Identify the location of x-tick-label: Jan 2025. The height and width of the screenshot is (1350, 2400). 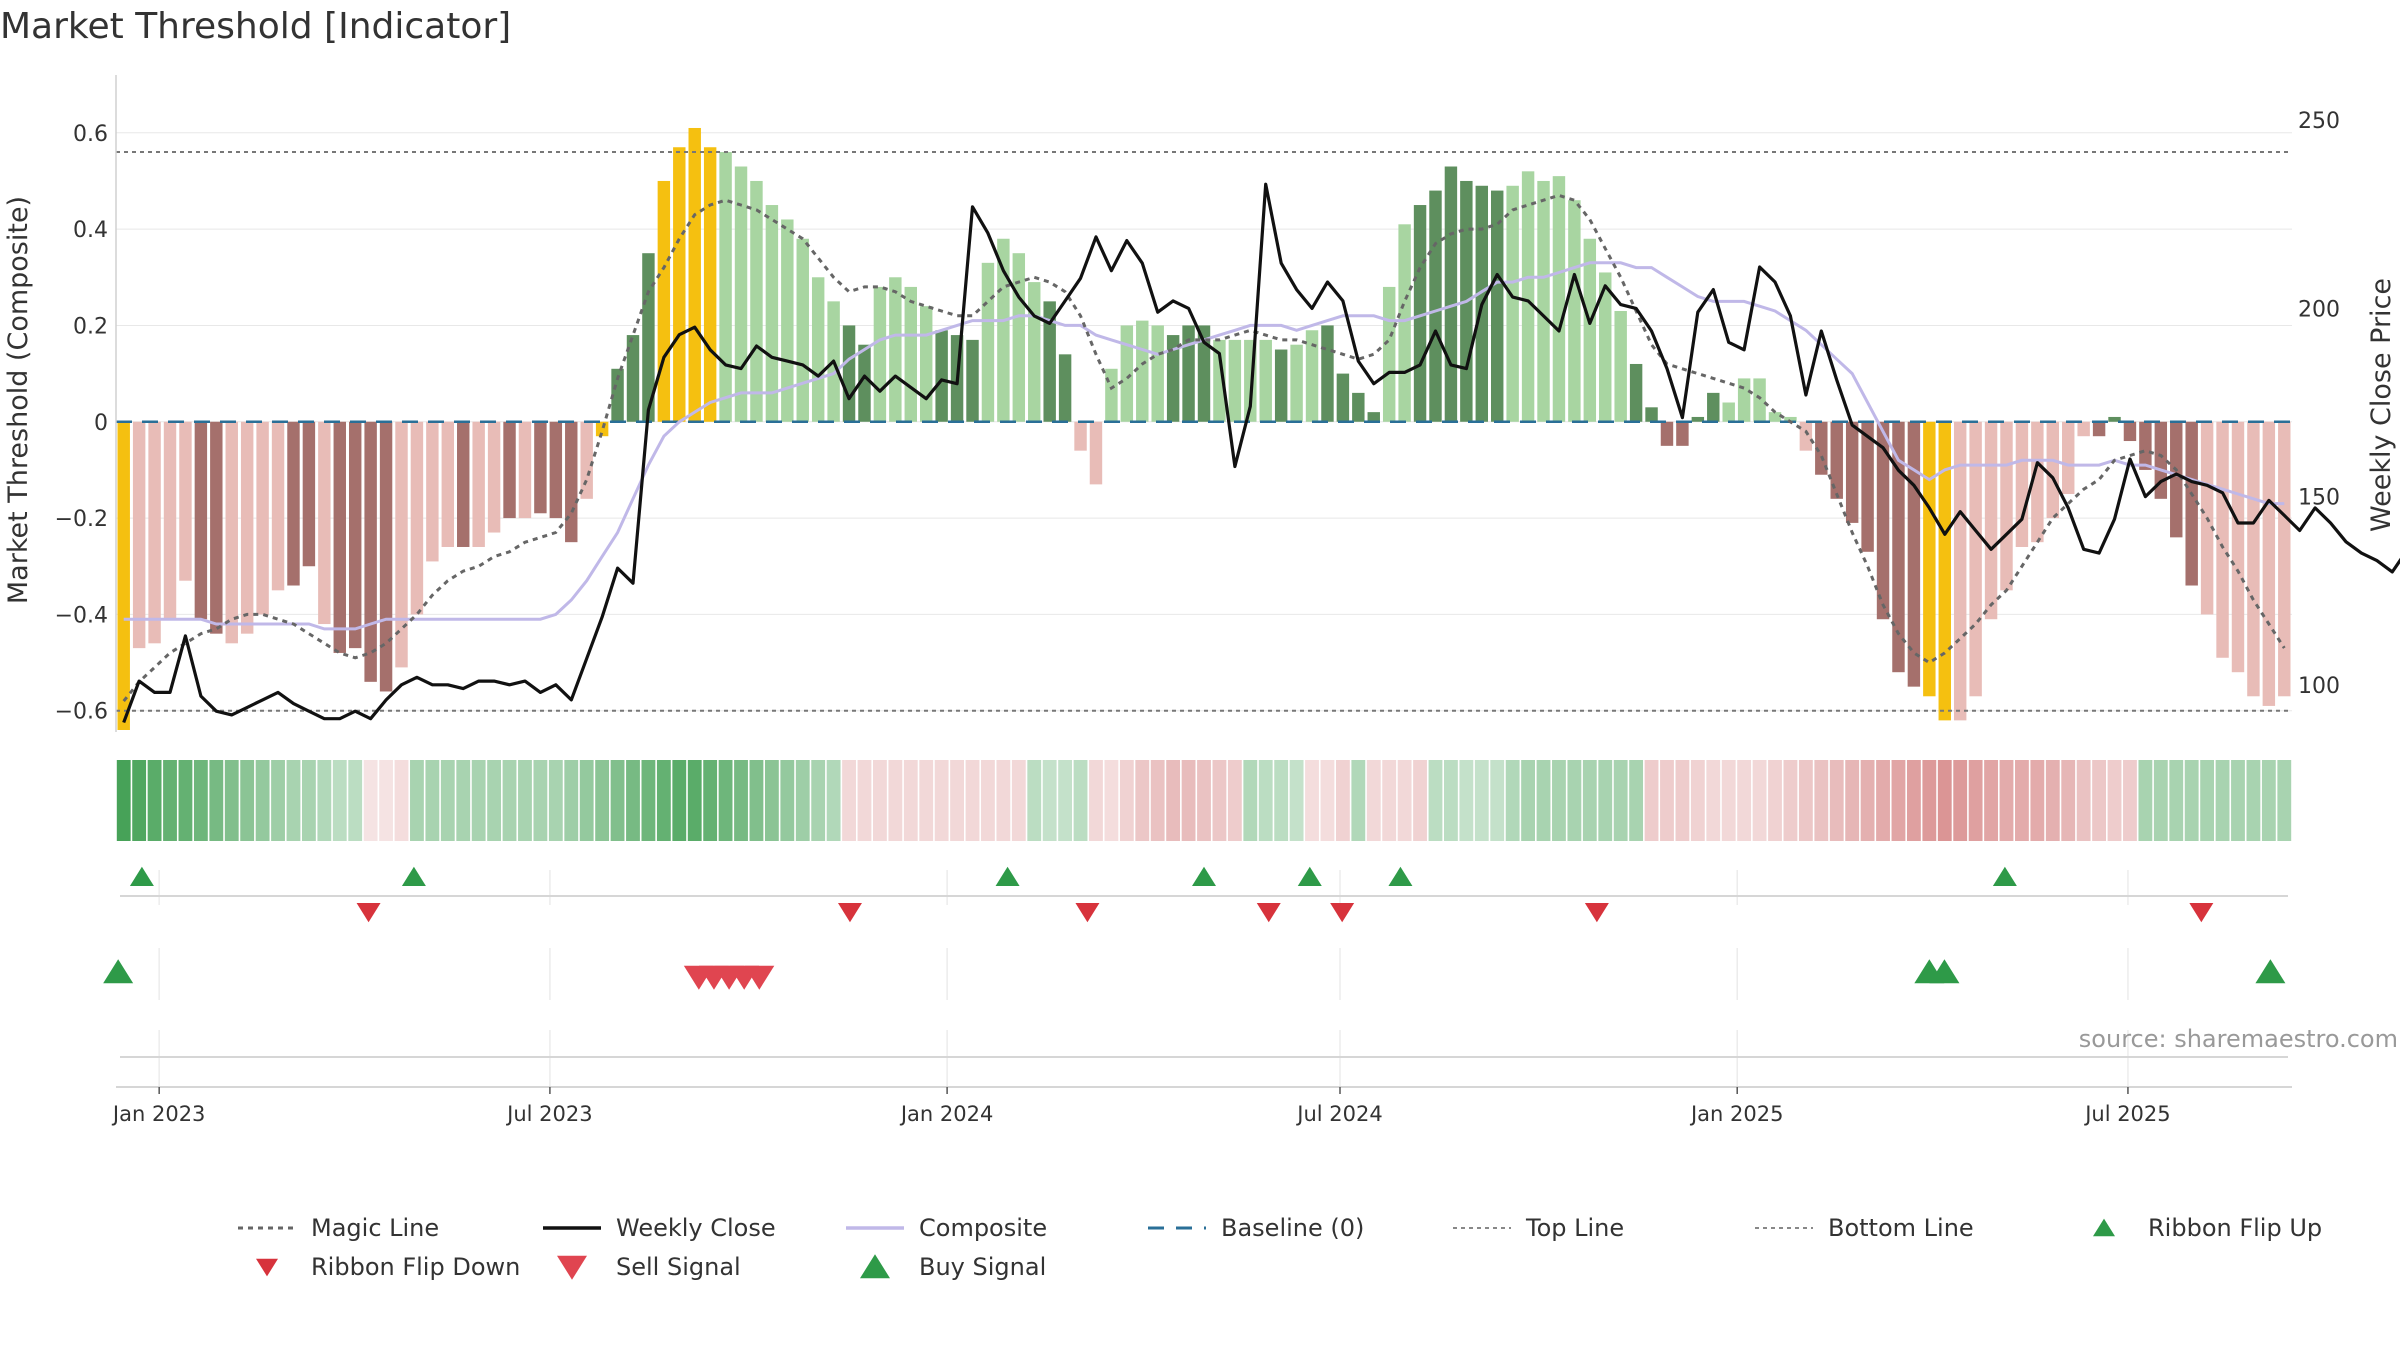
(1736, 1114).